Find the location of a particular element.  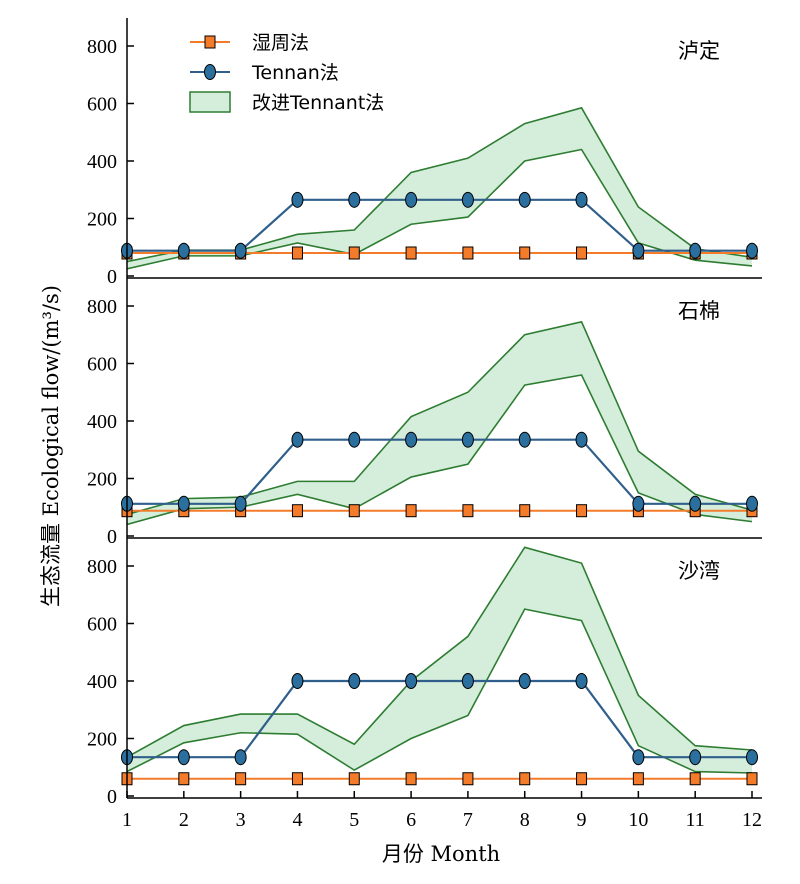

x-tick-label: 1 is located at coordinates (127, 820).